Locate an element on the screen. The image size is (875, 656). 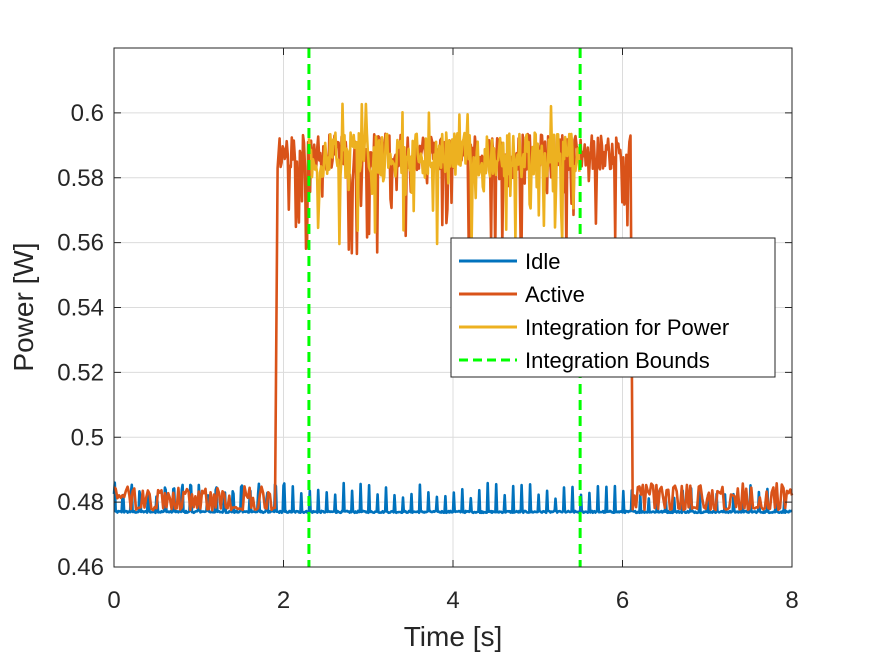
legend-label: Integration for Power is located at coordinates (627, 327).